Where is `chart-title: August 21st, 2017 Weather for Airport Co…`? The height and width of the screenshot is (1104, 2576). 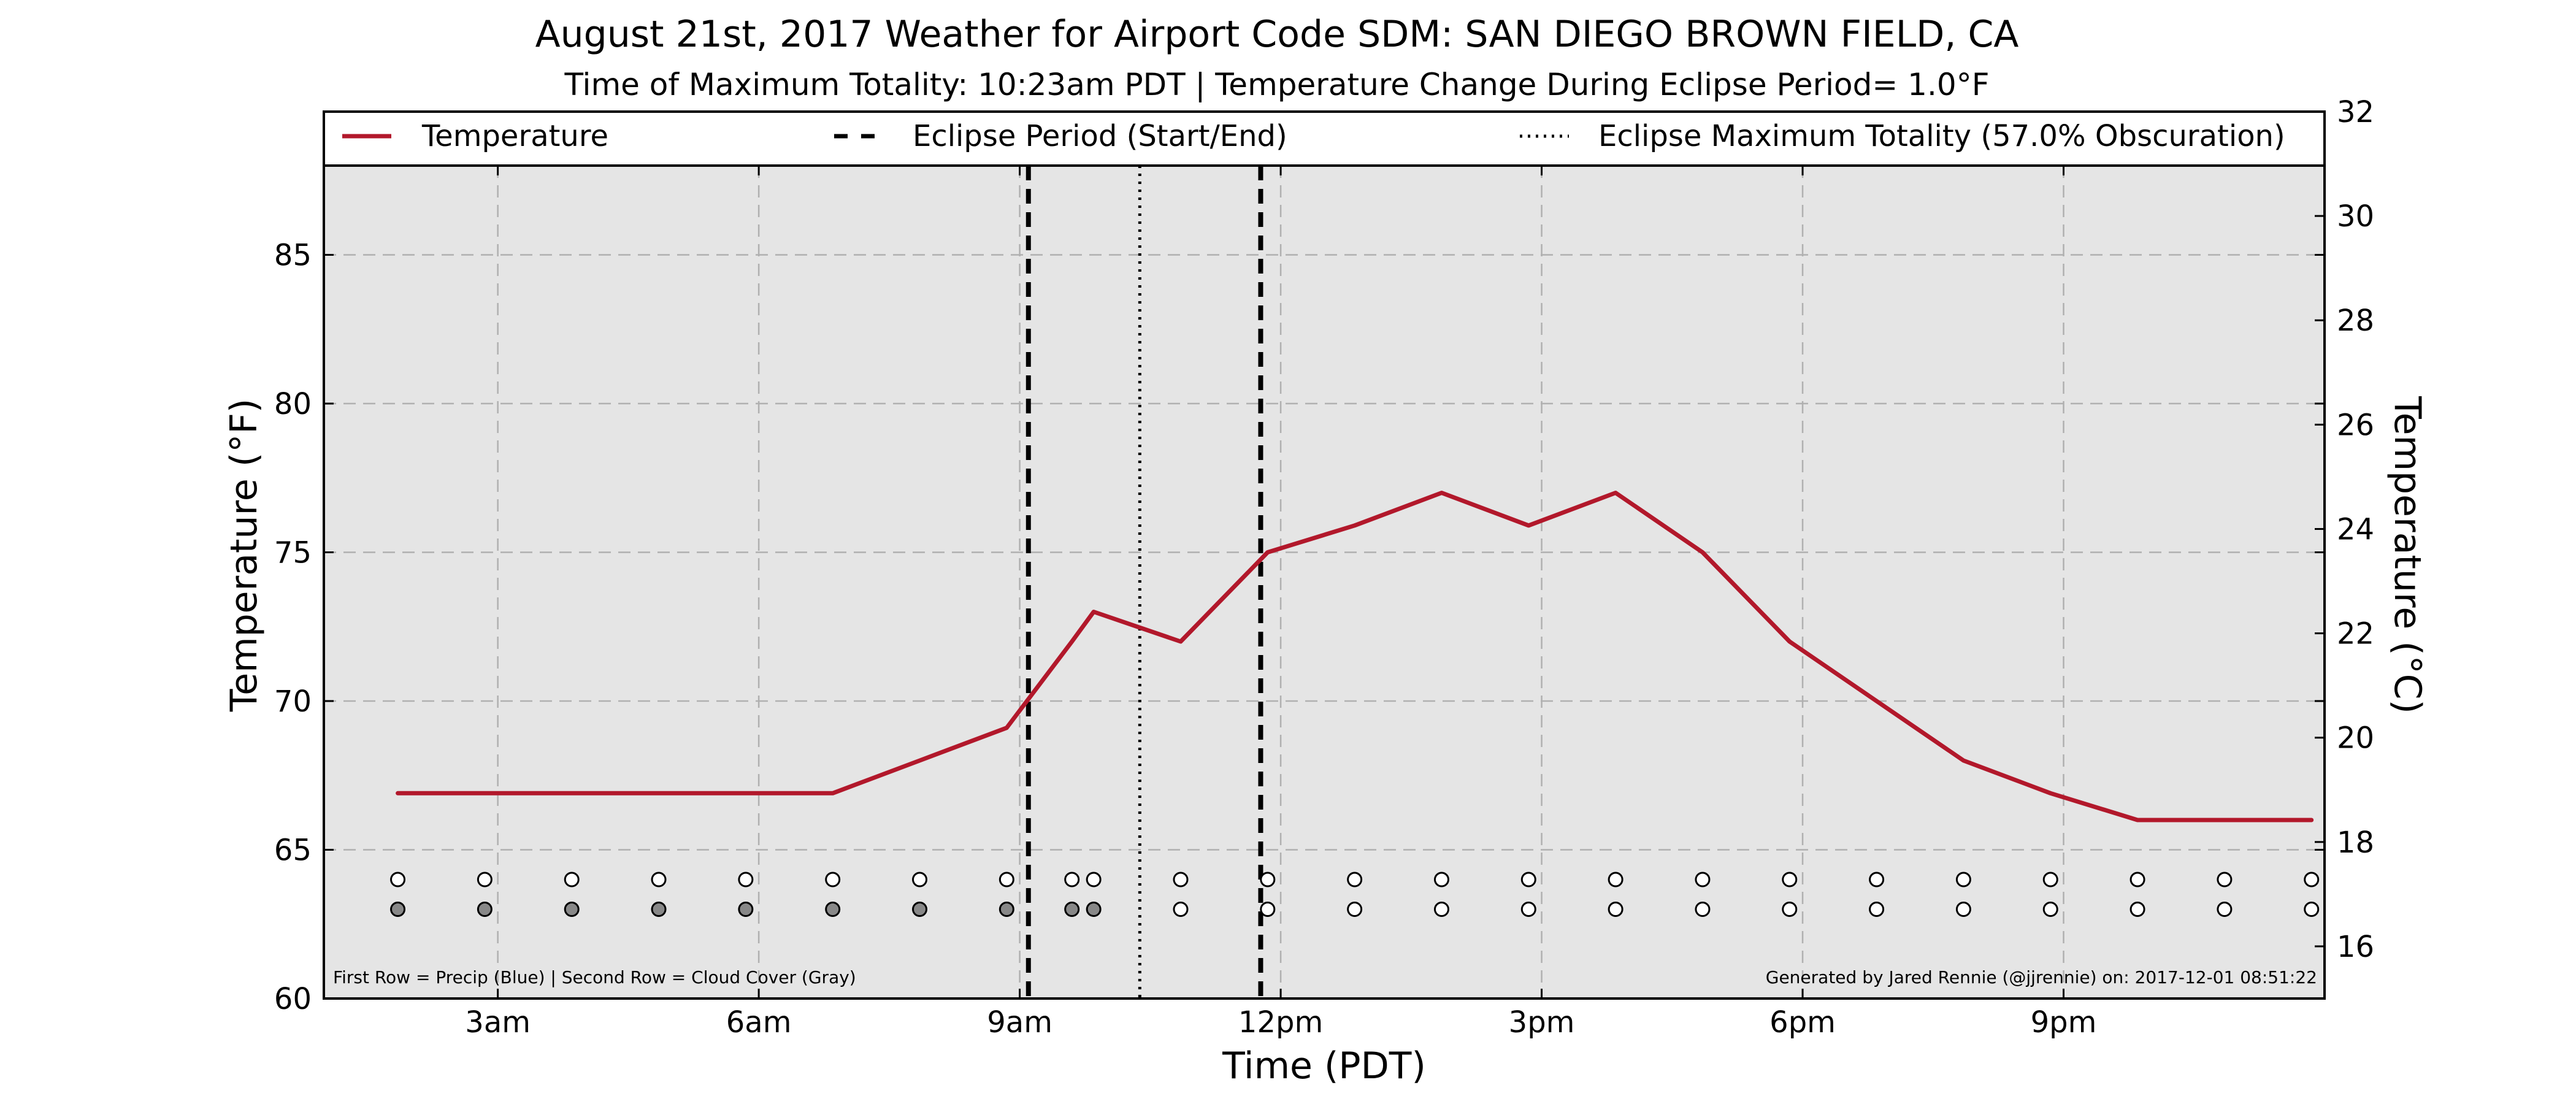
chart-title: August 21st, 2017 Weather for Airport Co… is located at coordinates (1277, 34).